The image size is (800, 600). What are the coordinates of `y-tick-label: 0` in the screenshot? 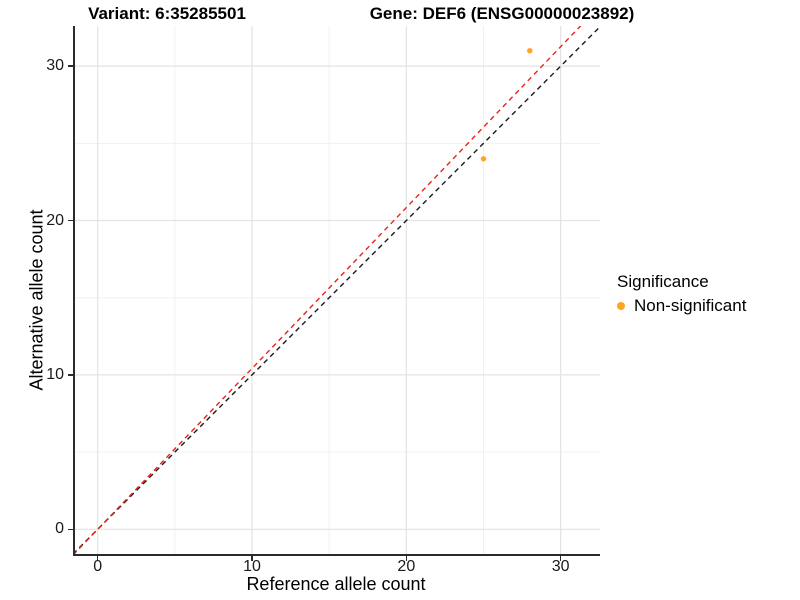 It's located at (59, 529).